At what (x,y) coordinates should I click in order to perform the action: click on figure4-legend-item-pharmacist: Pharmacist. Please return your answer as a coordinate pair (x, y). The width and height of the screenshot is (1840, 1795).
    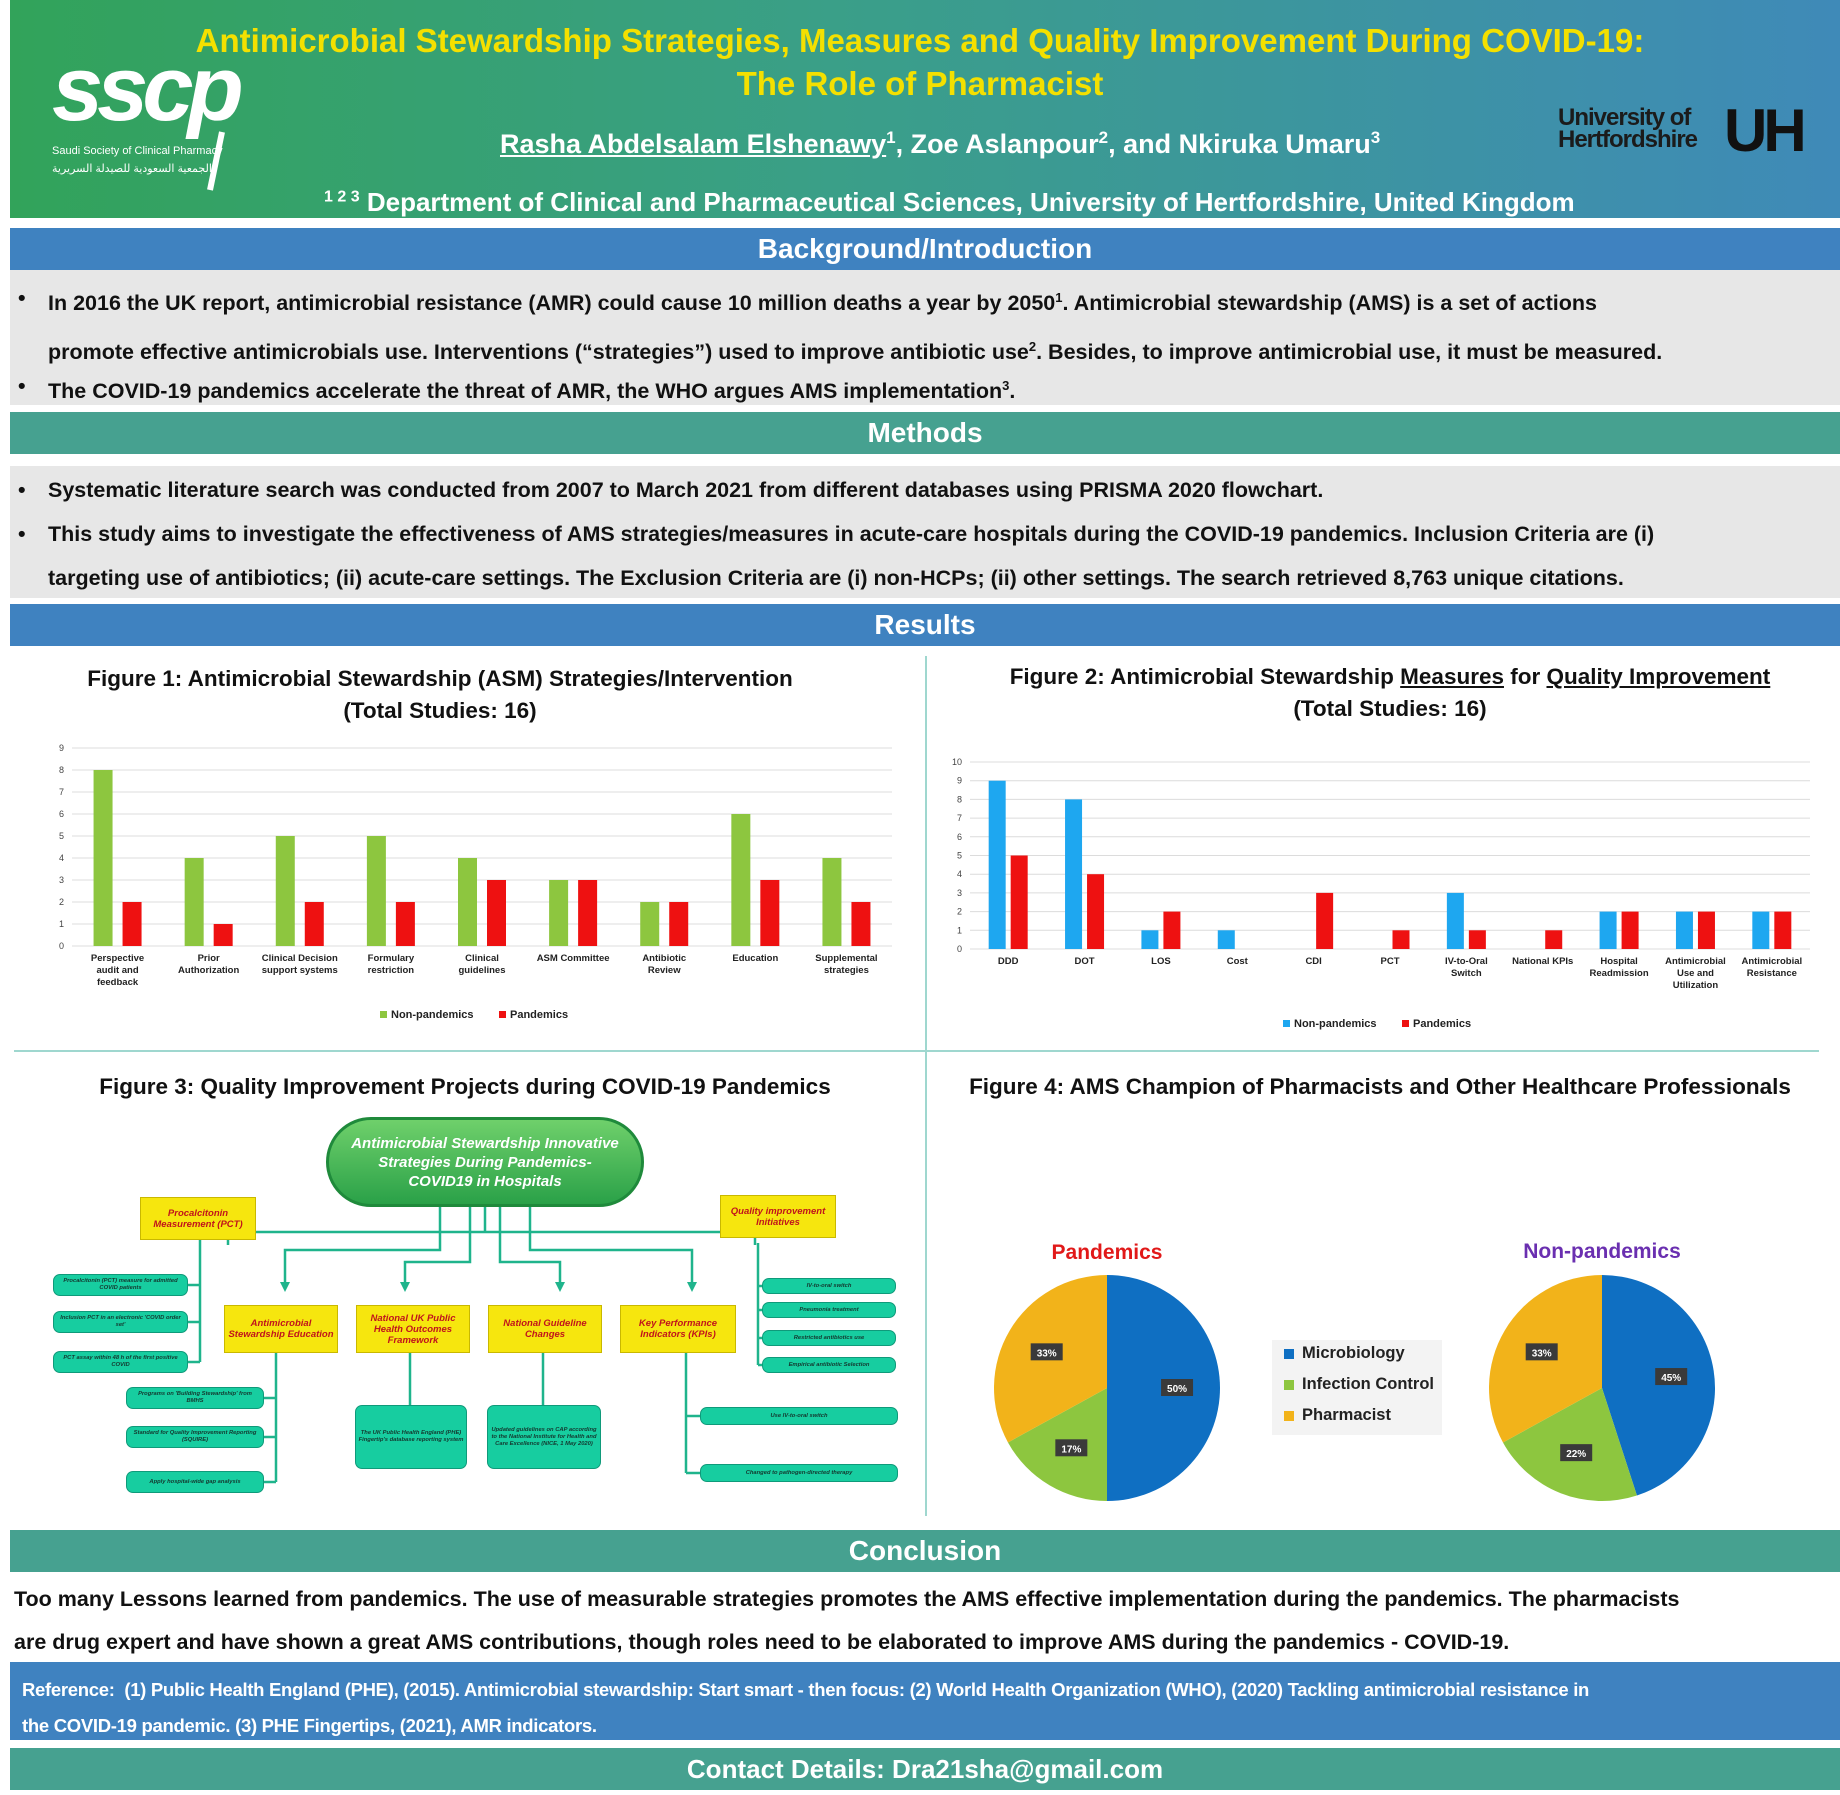
    Looking at the image, I should click on (1337, 1415).